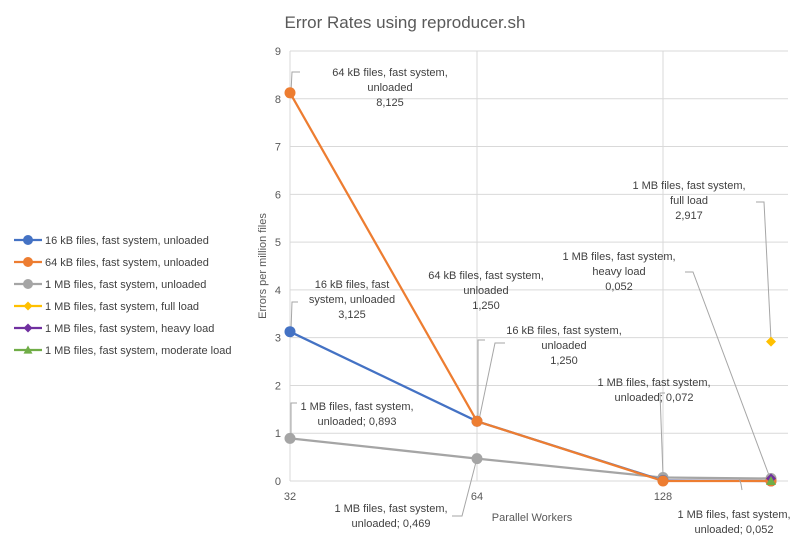 This screenshot has width=797, height=557. What do you see at coordinates (405, 22) in the screenshot?
I see `chart-title: Error Rates using reproducer.sh` at bounding box center [405, 22].